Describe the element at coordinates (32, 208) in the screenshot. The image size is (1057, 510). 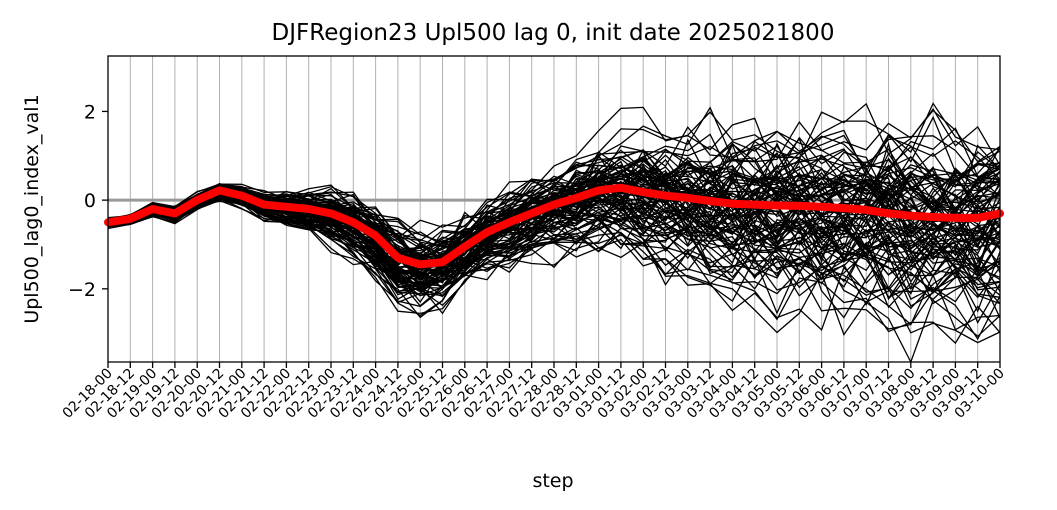
I see `y-axis-label: Upl500_lag0_index_val1` at that location.